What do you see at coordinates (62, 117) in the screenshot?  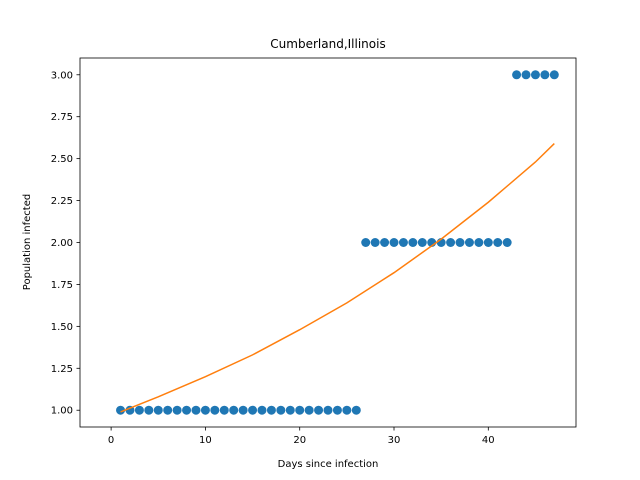 I see `y-tick-label: 2.75` at bounding box center [62, 117].